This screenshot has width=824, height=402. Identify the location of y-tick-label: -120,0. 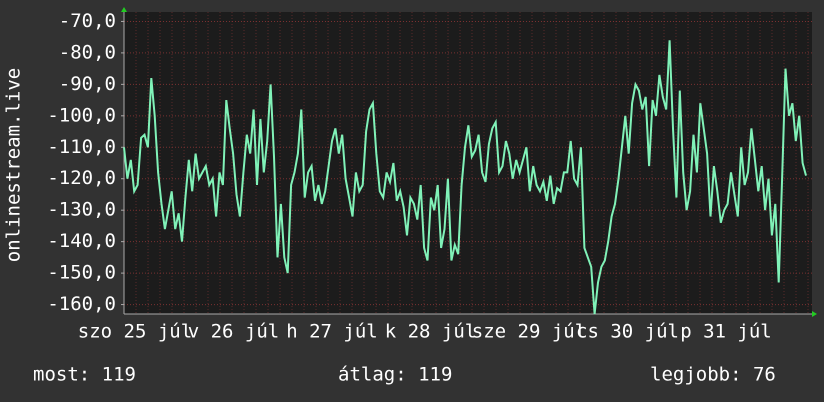
(81, 178).